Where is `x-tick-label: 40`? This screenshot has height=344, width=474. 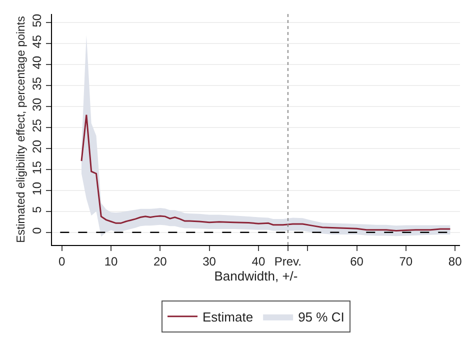 x-tick-label: 40 is located at coordinates (259, 261).